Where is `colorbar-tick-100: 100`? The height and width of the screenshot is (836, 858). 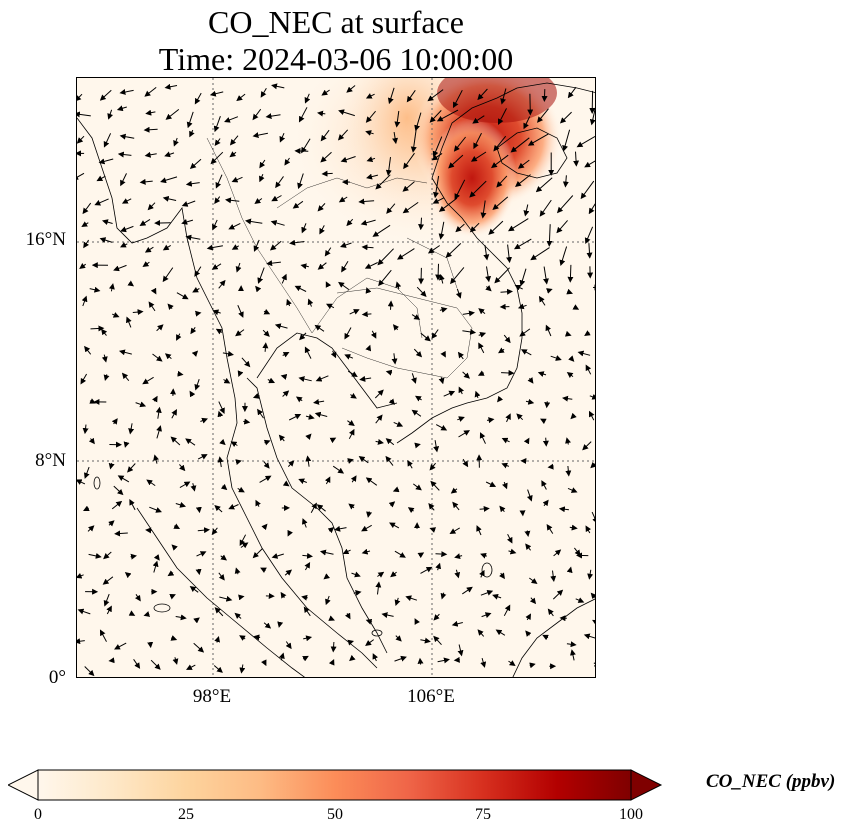
colorbar-tick-100: 100 is located at coordinates (631, 814).